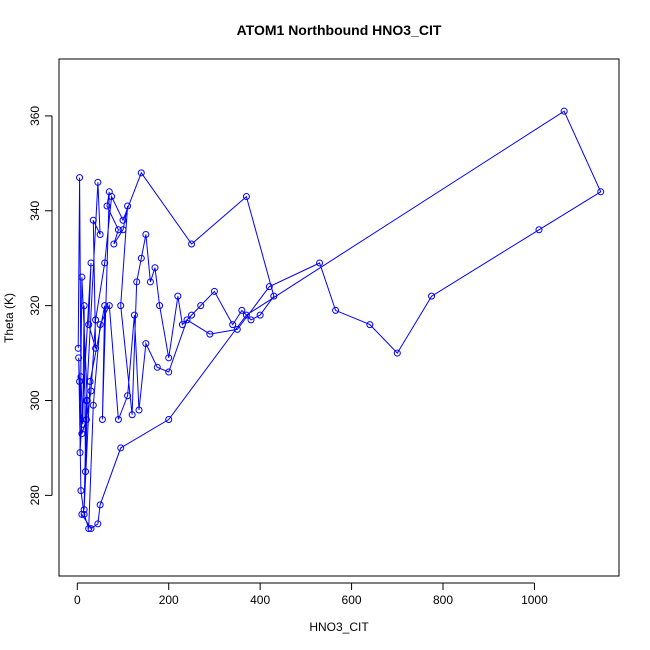  What do you see at coordinates (9, 318) in the screenshot?
I see `y-axis-label: Theta (K)` at bounding box center [9, 318].